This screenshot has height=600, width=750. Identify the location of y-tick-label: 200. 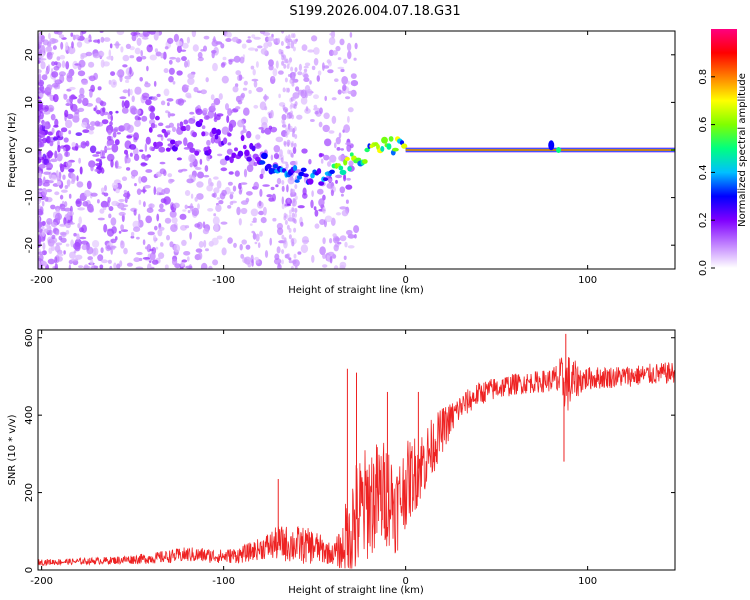
(29, 492).